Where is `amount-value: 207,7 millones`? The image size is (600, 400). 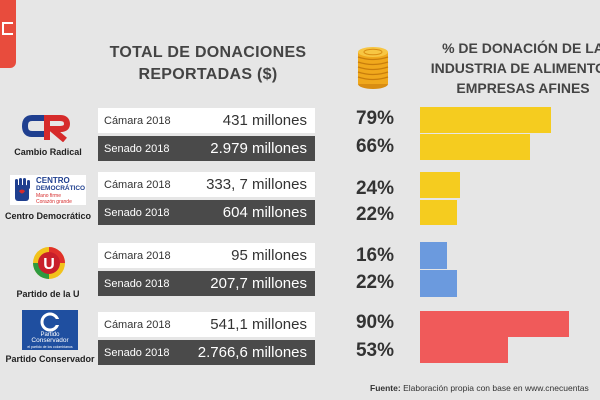
amount-value: 207,7 millones is located at coordinates (258, 283).